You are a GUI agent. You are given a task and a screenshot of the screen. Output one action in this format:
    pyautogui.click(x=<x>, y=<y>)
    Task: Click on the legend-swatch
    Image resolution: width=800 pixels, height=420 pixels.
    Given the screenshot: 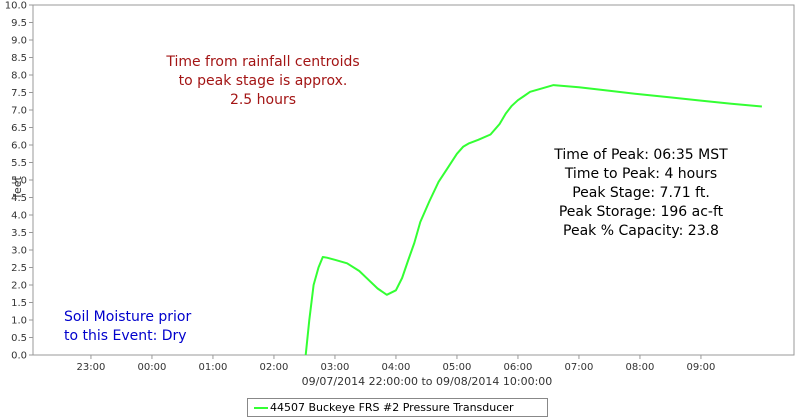 What is the action you would take?
    pyautogui.click(x=261, y=407)
    